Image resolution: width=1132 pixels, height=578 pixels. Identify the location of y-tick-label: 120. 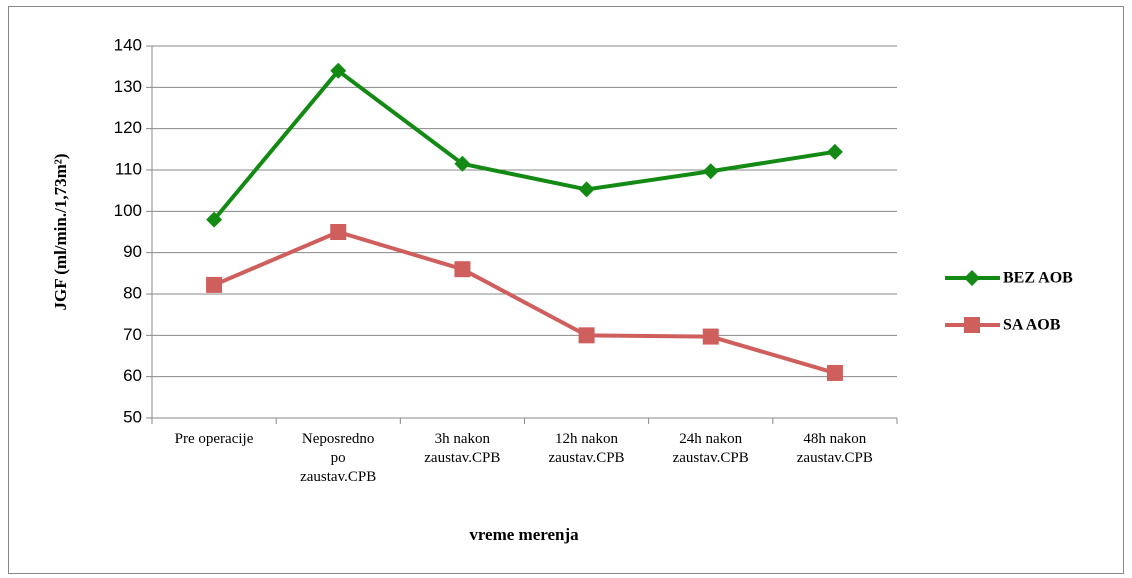
(128, 127).